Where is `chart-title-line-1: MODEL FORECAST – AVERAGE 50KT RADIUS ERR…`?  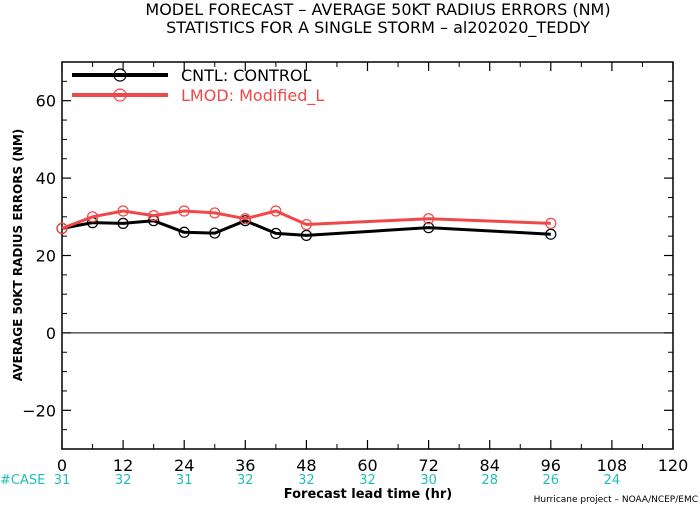
chart-title-line-1: MODEL FORECAST – AVERAGE 50KT RADIUS ERR… is located at coordinates (377, 9).